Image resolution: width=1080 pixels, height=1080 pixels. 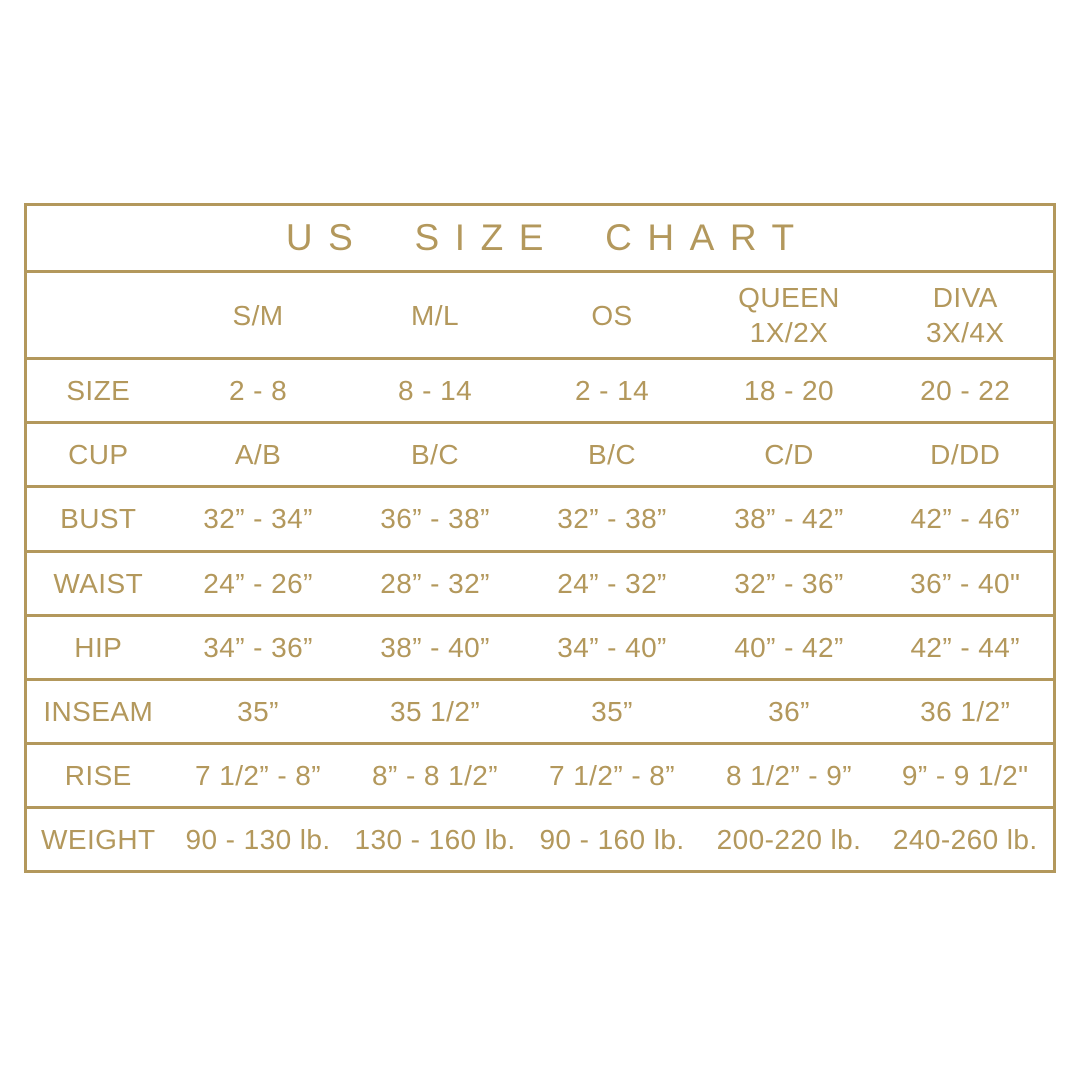 What do you see at coordinates (966, 712) in the screenshot?
I see `table-cell: 36 1/2”` at bounding box center [966, 712].